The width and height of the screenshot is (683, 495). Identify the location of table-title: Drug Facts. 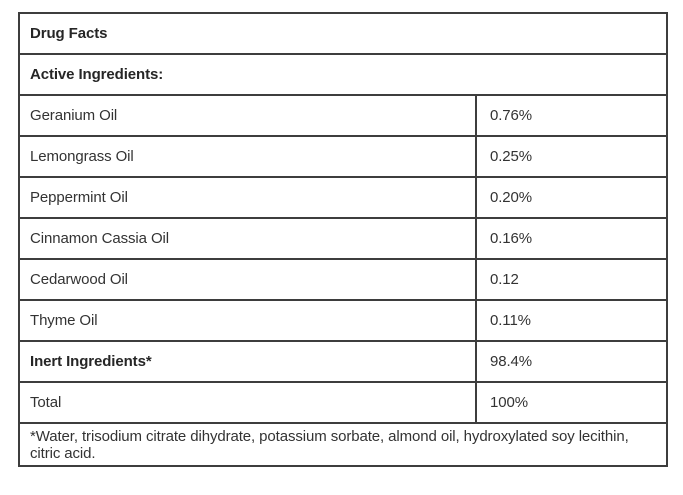
(343, 33).